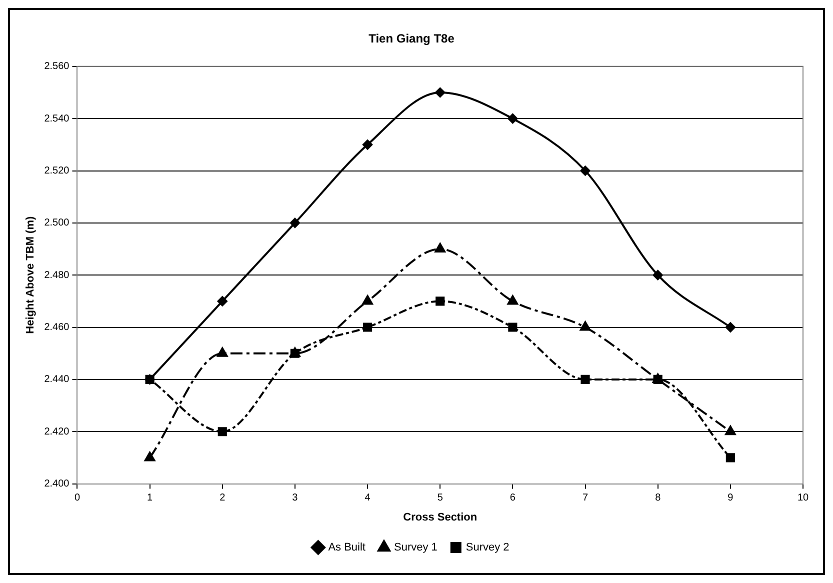 The image size is (833, 583). I want to click on y-tick-label: 2.500, so click(57, 223).